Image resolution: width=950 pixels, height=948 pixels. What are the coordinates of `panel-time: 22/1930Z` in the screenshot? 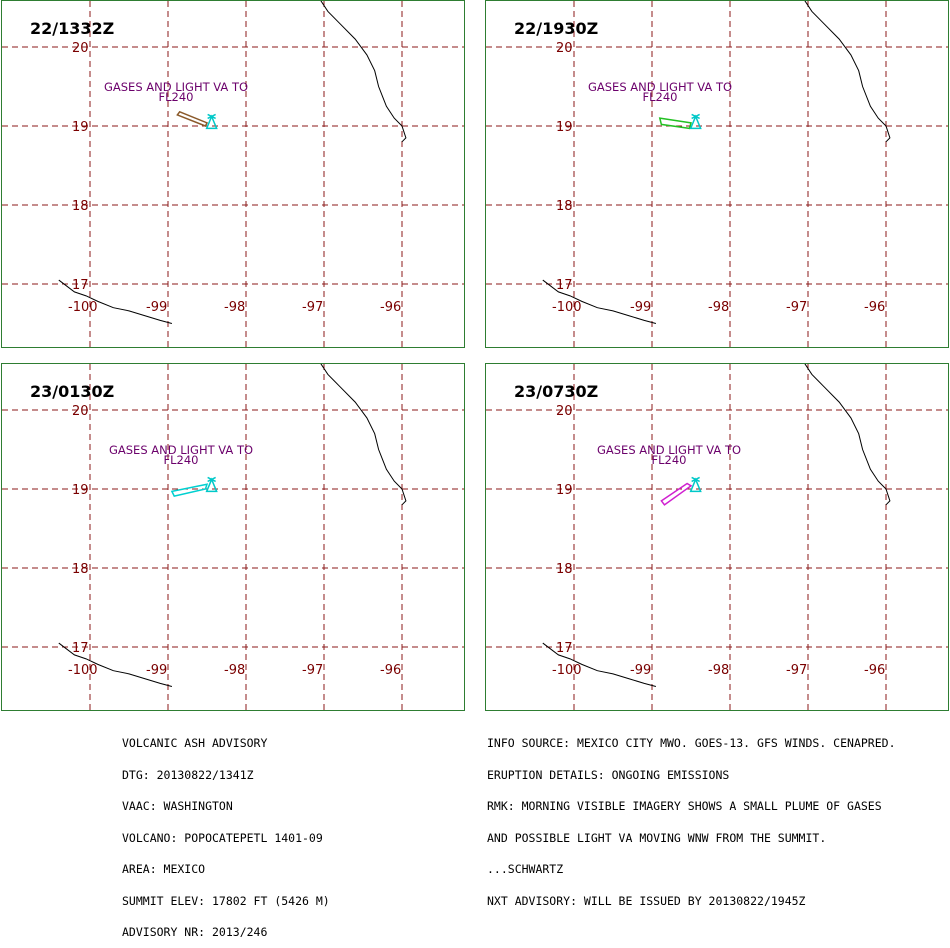 It's located at (556, 28).